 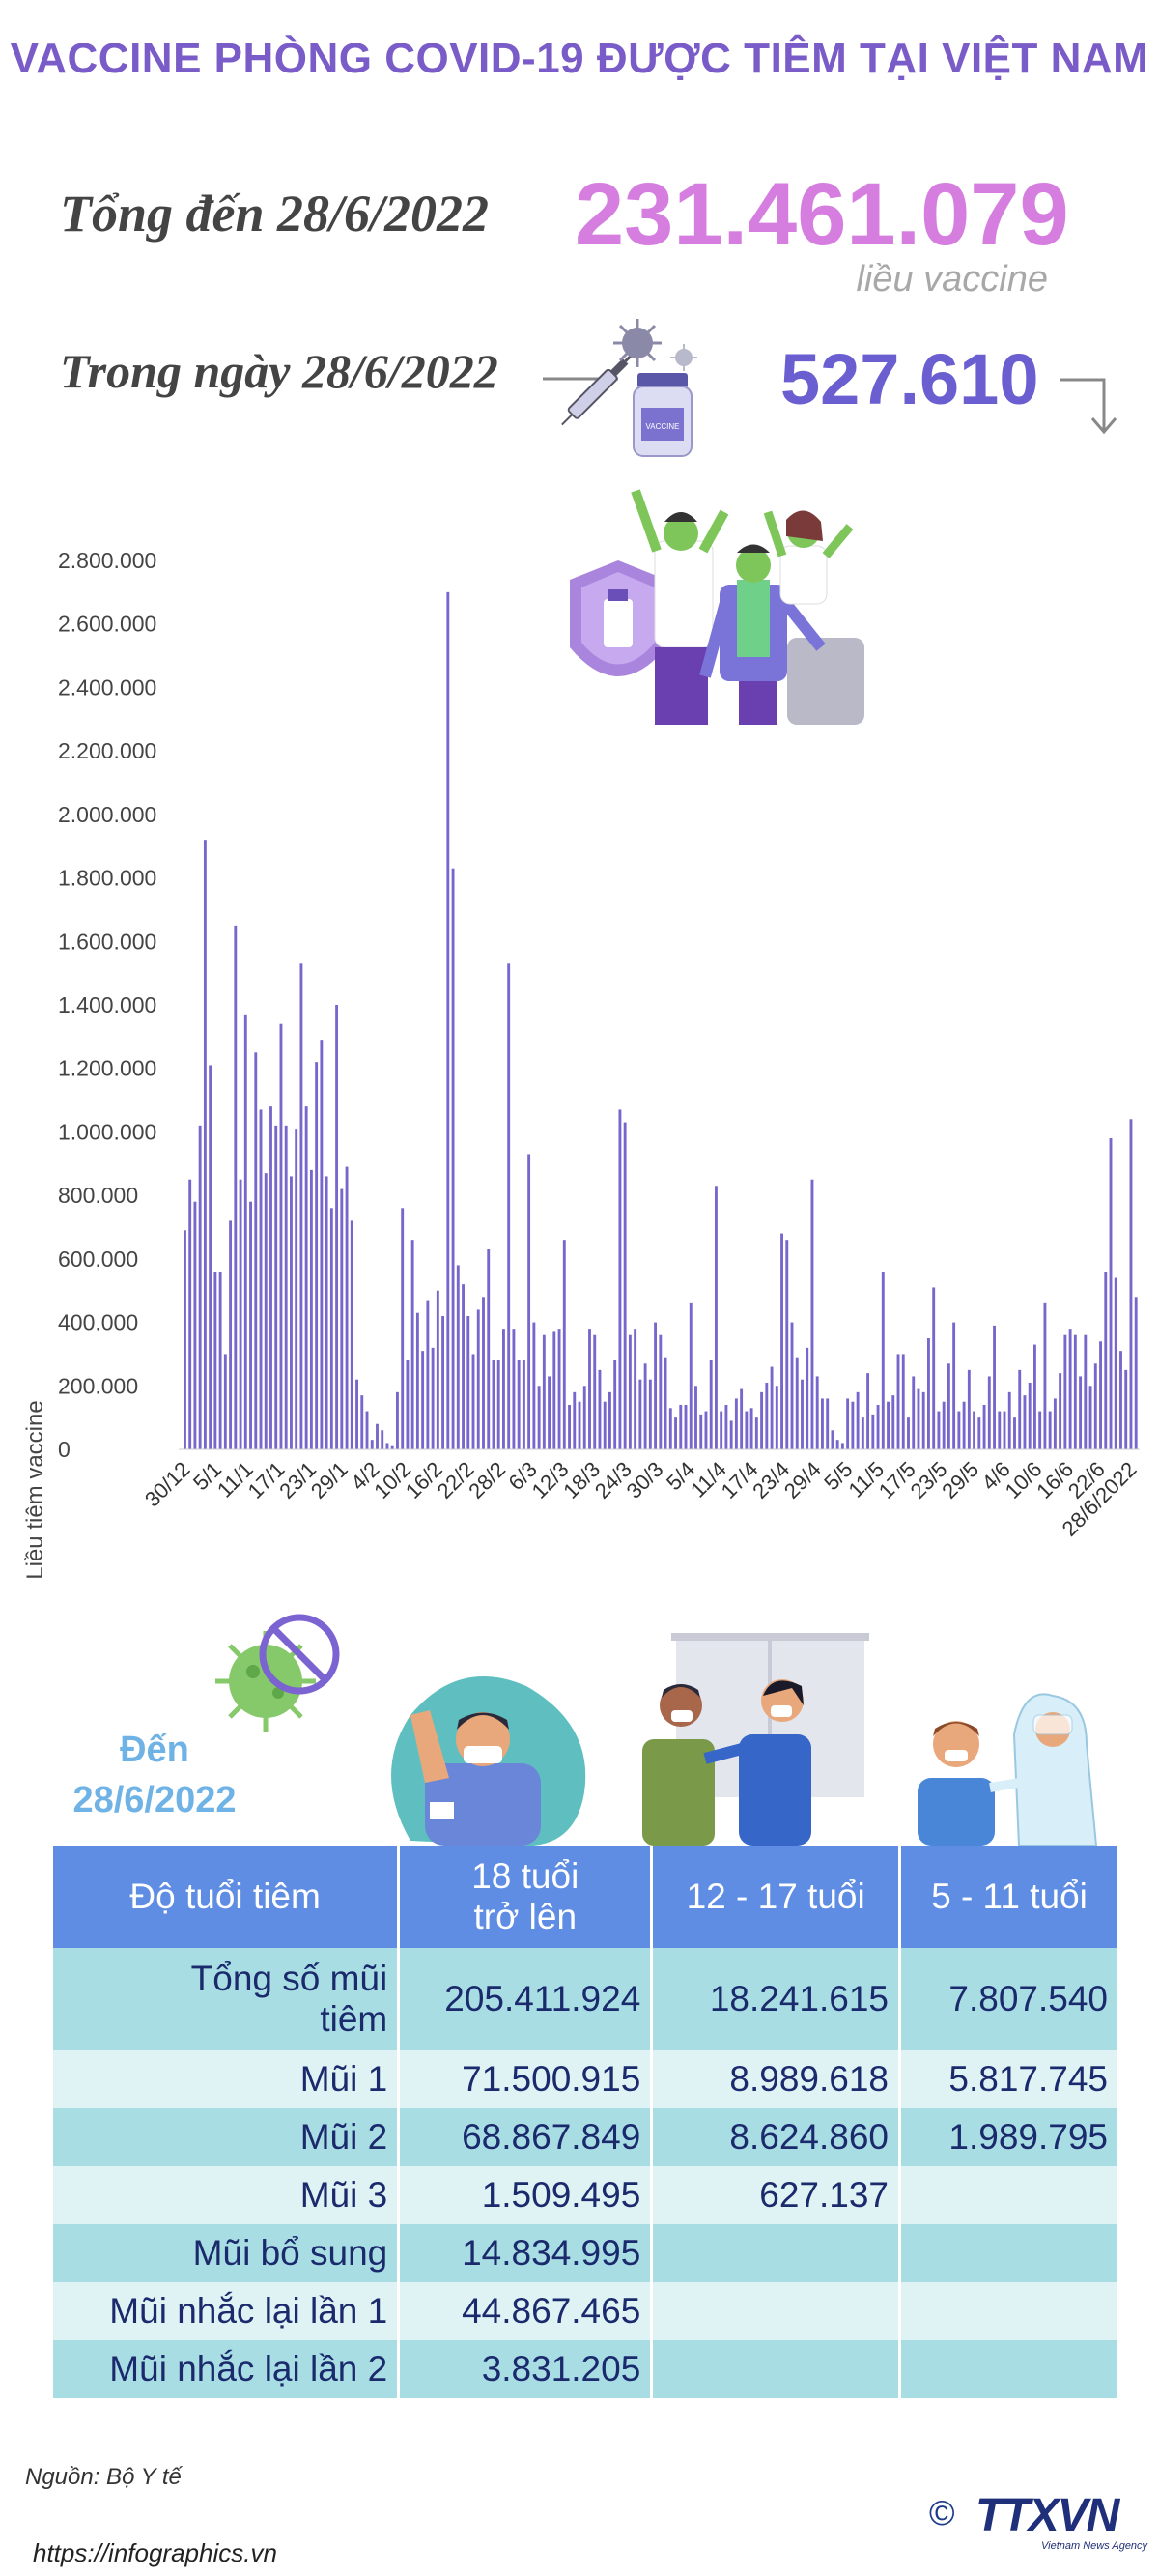 What do you see at coordinates (98, 1196) in the screenshot?
I see `y-tick-label: 800.000` at bounding box center [98, 1196].